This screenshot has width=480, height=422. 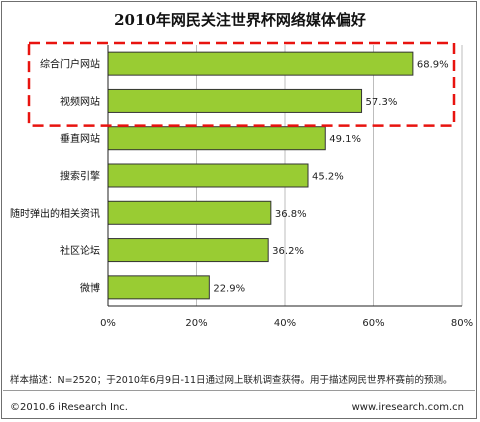 What do you see at coordinates (108, 323) in the screenshot?
I see `x-tick-label: 0%` at bounding box center [108, 323].